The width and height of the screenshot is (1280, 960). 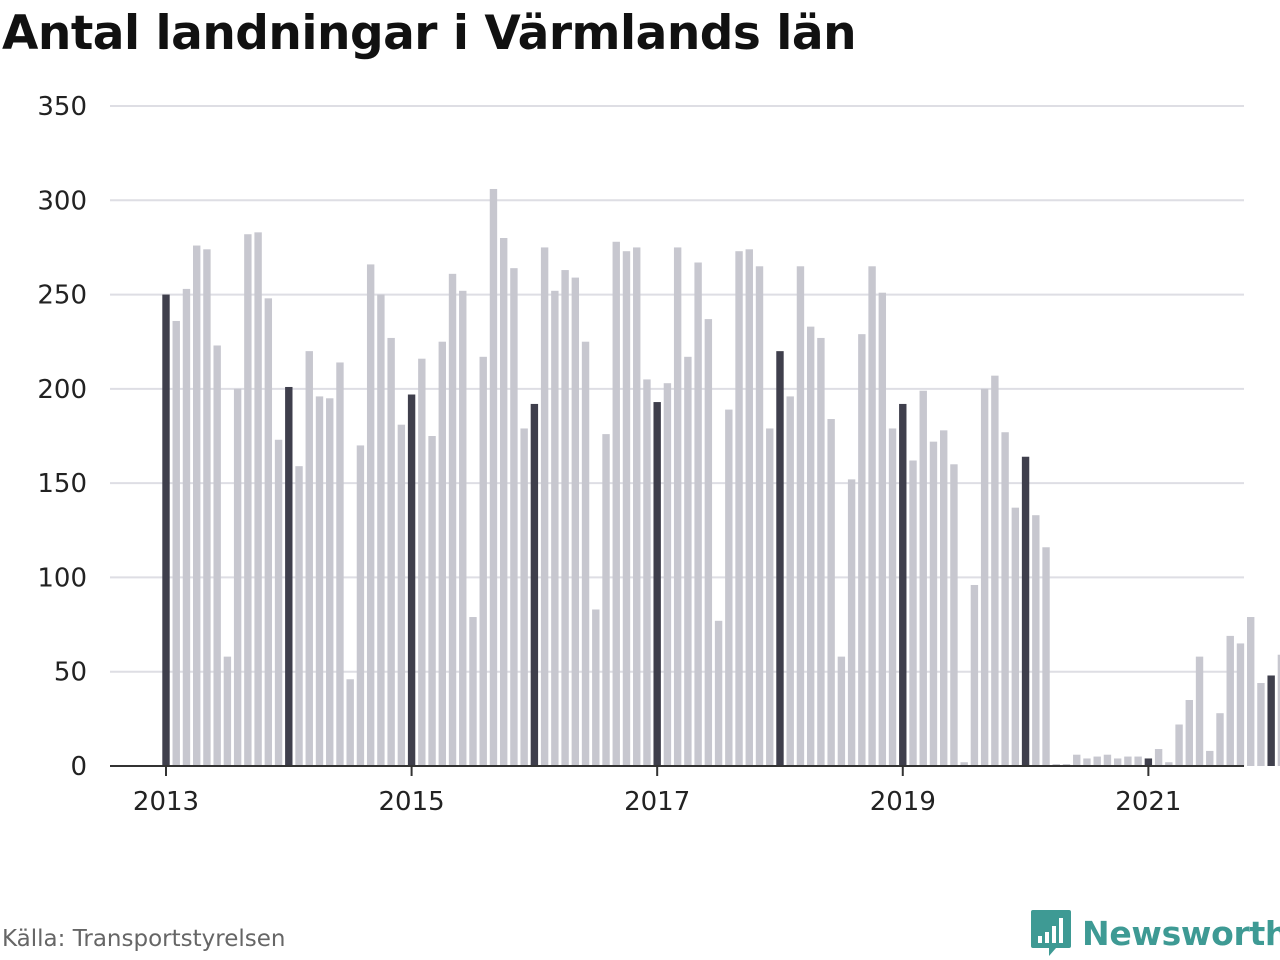 What do you see at coordinates (903, 802) in the screenshot?
I see `x-tick-label: 2019` at bounding box center [903, 802].